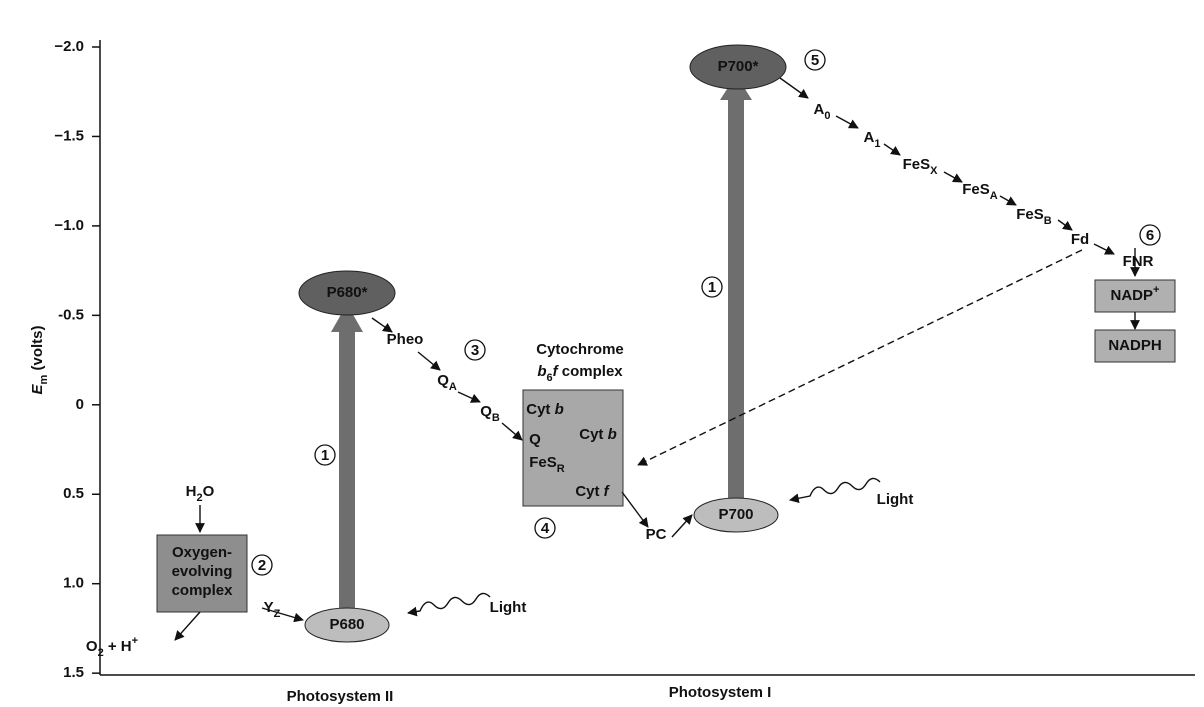  I want to click on node-label: evolving, so click(202, 571).